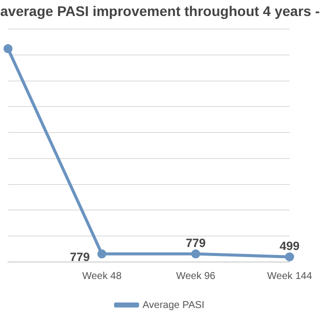 The width and height of the screenshot is (320, 320). Describe the element at coordinates (289, 276) in the screenshot. I see `x-tick-label: Week 144` at that location.